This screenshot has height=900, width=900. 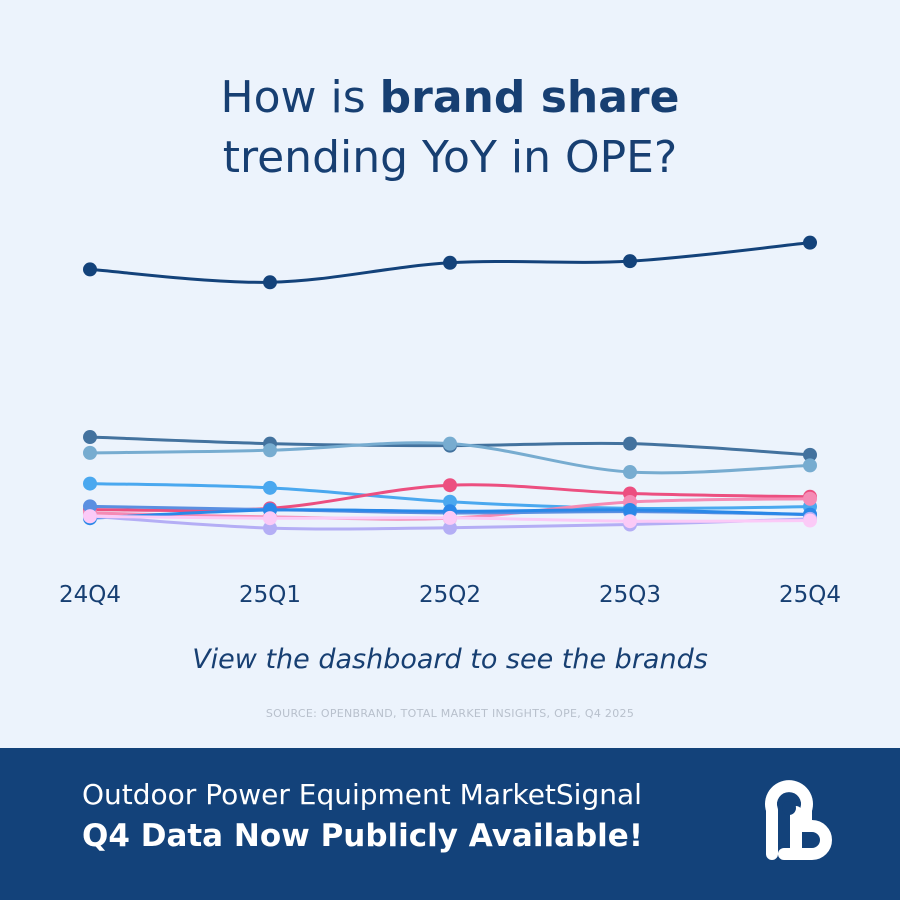 I want to click on series-3-point-25Q4, so click(x=810, y=465).